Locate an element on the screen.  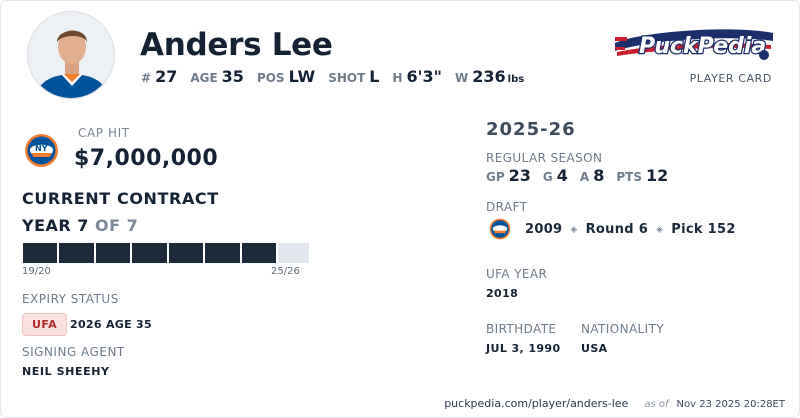
draft-label: DRAFT is located at coordinates (507, 207).